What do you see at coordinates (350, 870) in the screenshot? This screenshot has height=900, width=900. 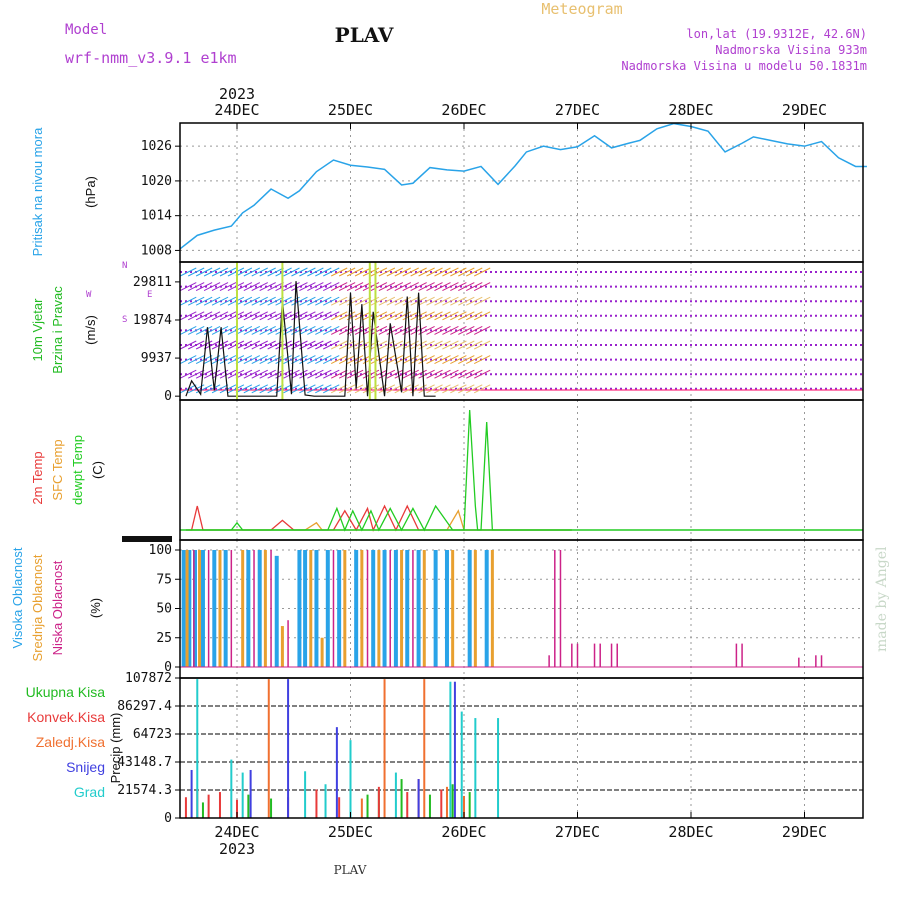 I see `footer-station: PLAV` at bounding box center [350, 870].